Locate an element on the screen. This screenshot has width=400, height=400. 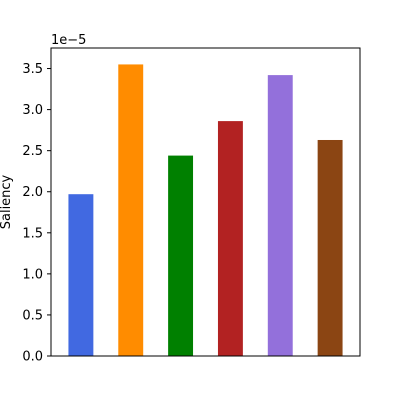
y-tick-label: 1.5 is located at coordinates (32, 233).